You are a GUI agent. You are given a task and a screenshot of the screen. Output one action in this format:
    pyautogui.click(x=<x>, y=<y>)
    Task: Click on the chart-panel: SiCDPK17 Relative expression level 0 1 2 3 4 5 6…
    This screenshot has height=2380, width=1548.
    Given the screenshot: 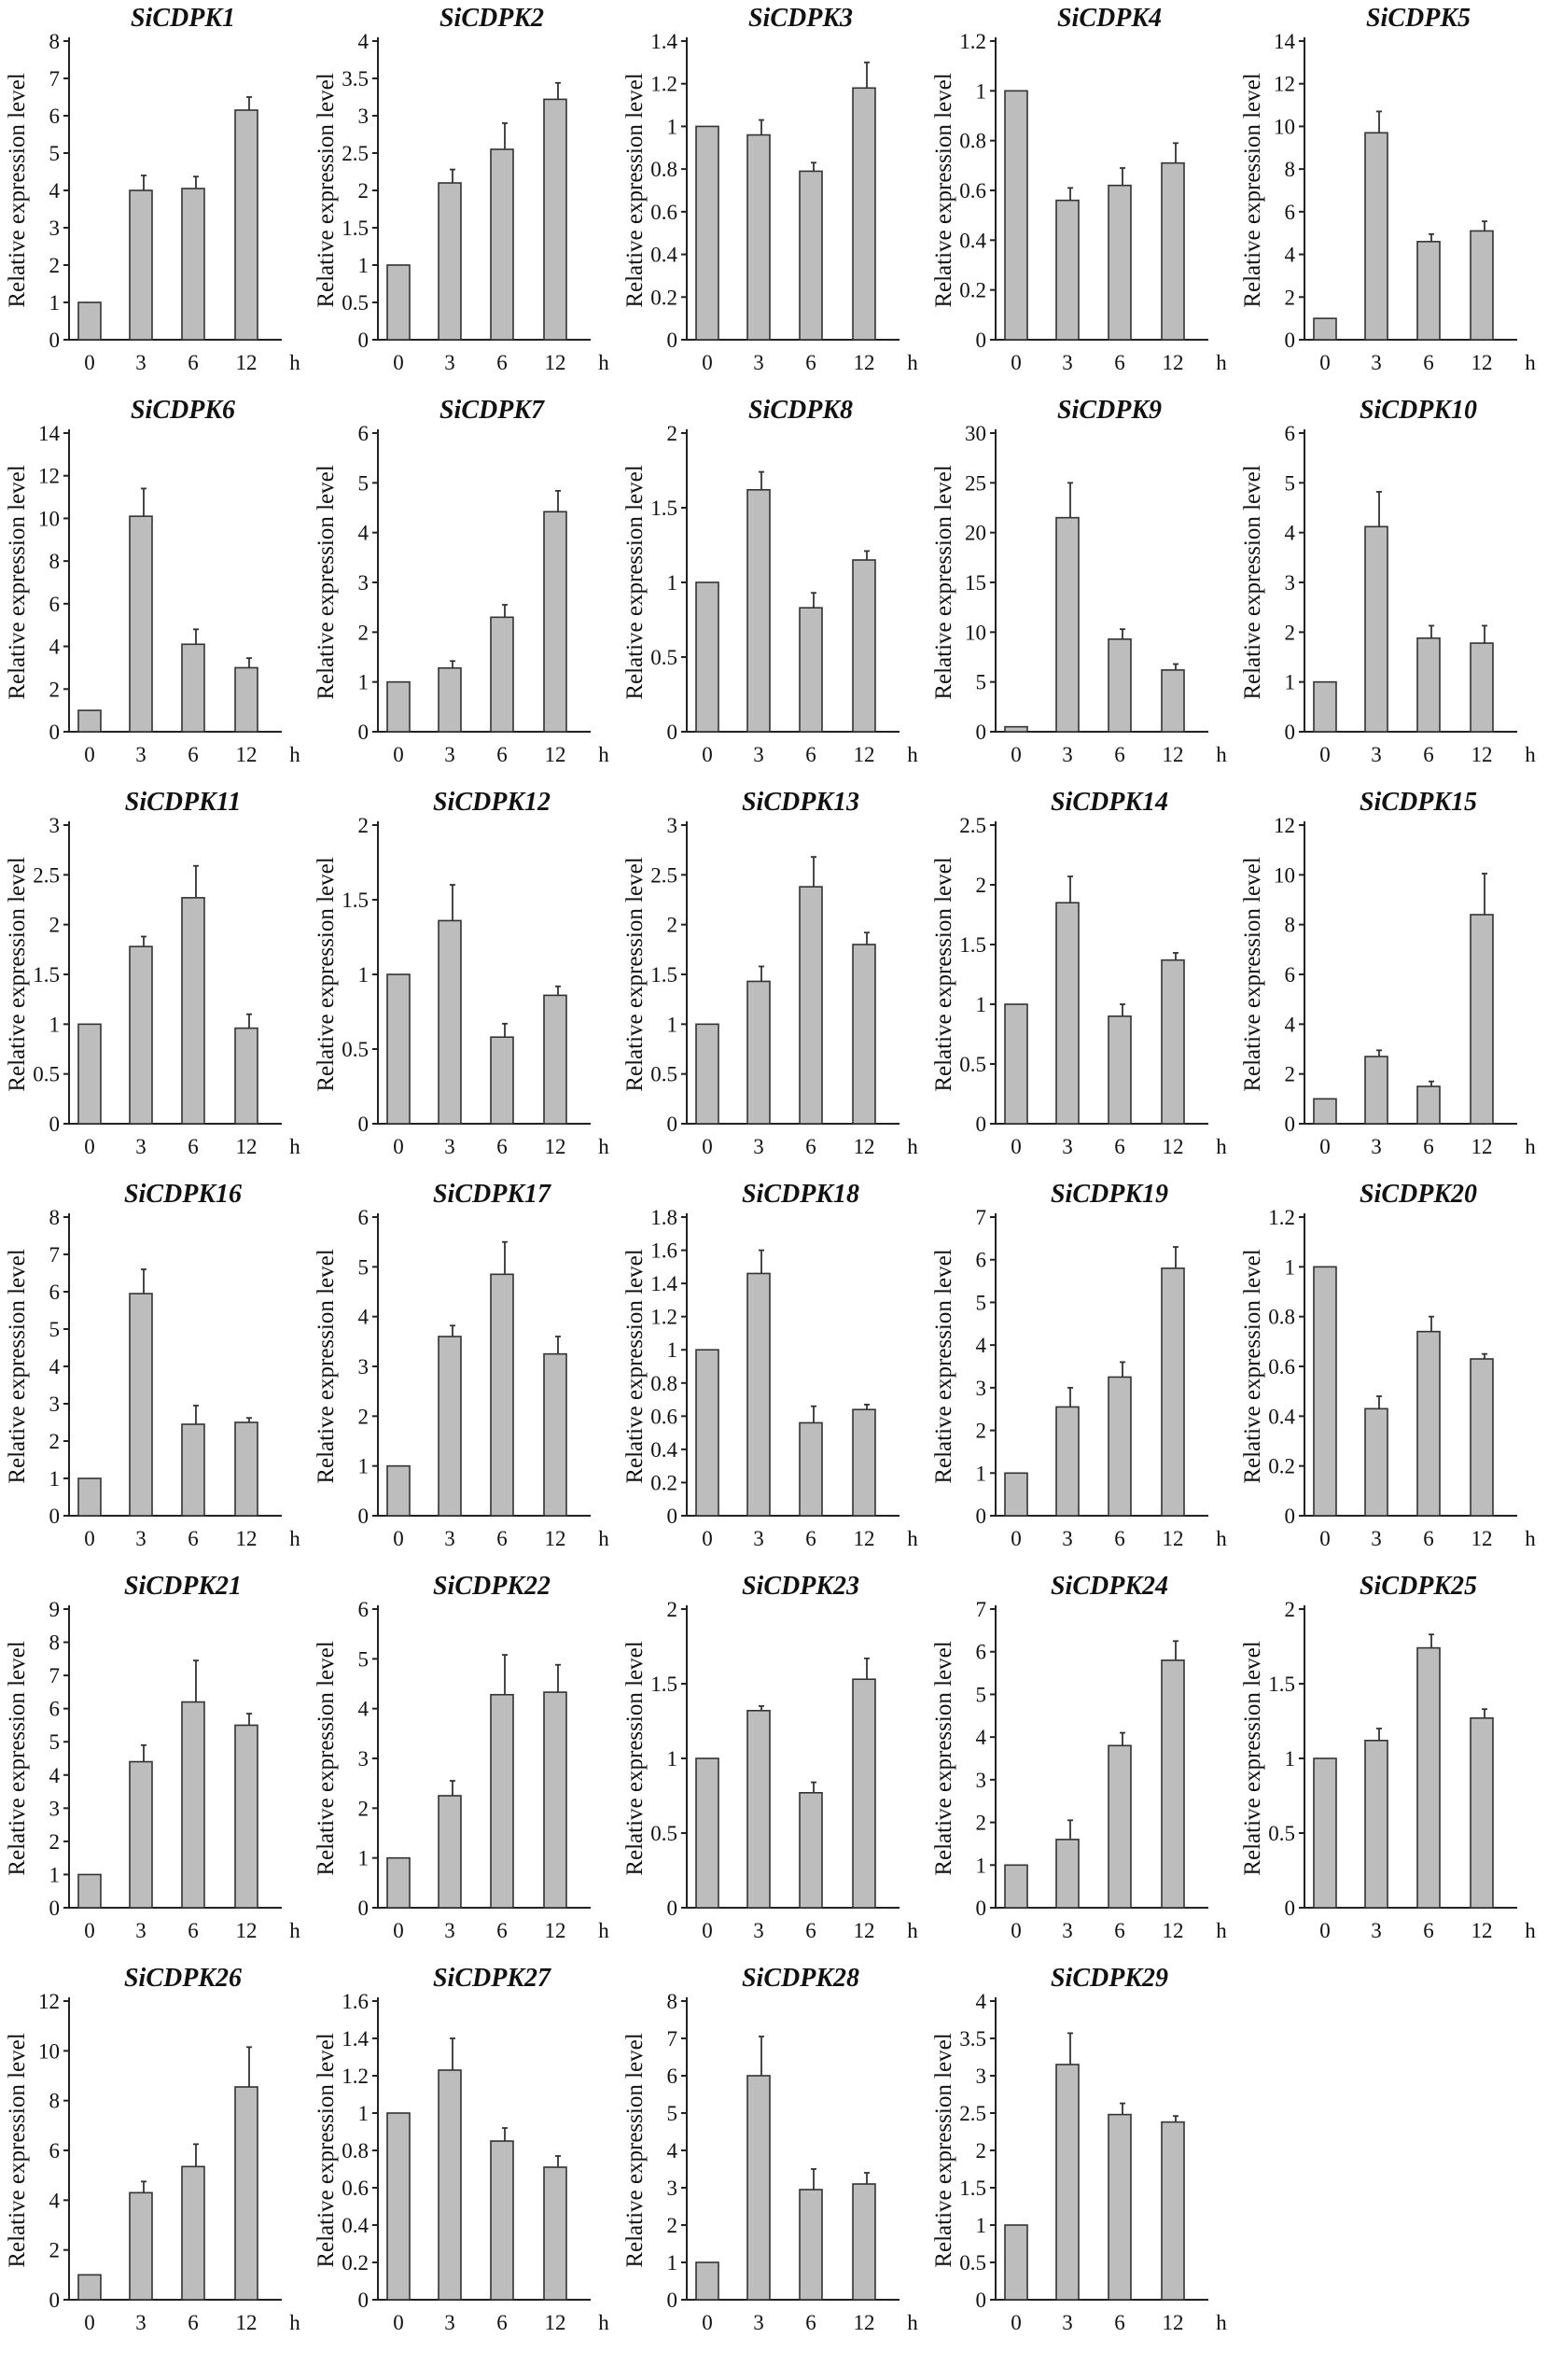 What is the action you would take?
    pyautogui.click(x=463, y=1371)
    